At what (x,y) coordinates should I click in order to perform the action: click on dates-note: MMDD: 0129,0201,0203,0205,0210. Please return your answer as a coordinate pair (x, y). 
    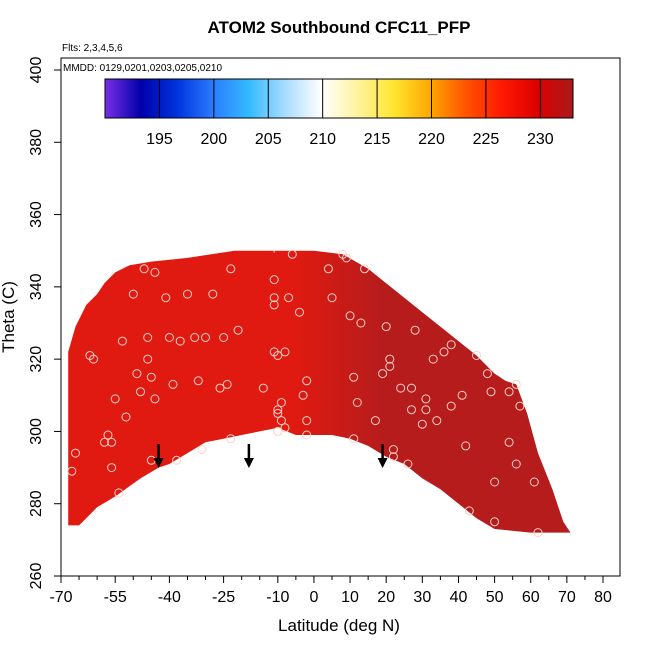
    Looking at the image, I should click on (142, 68).